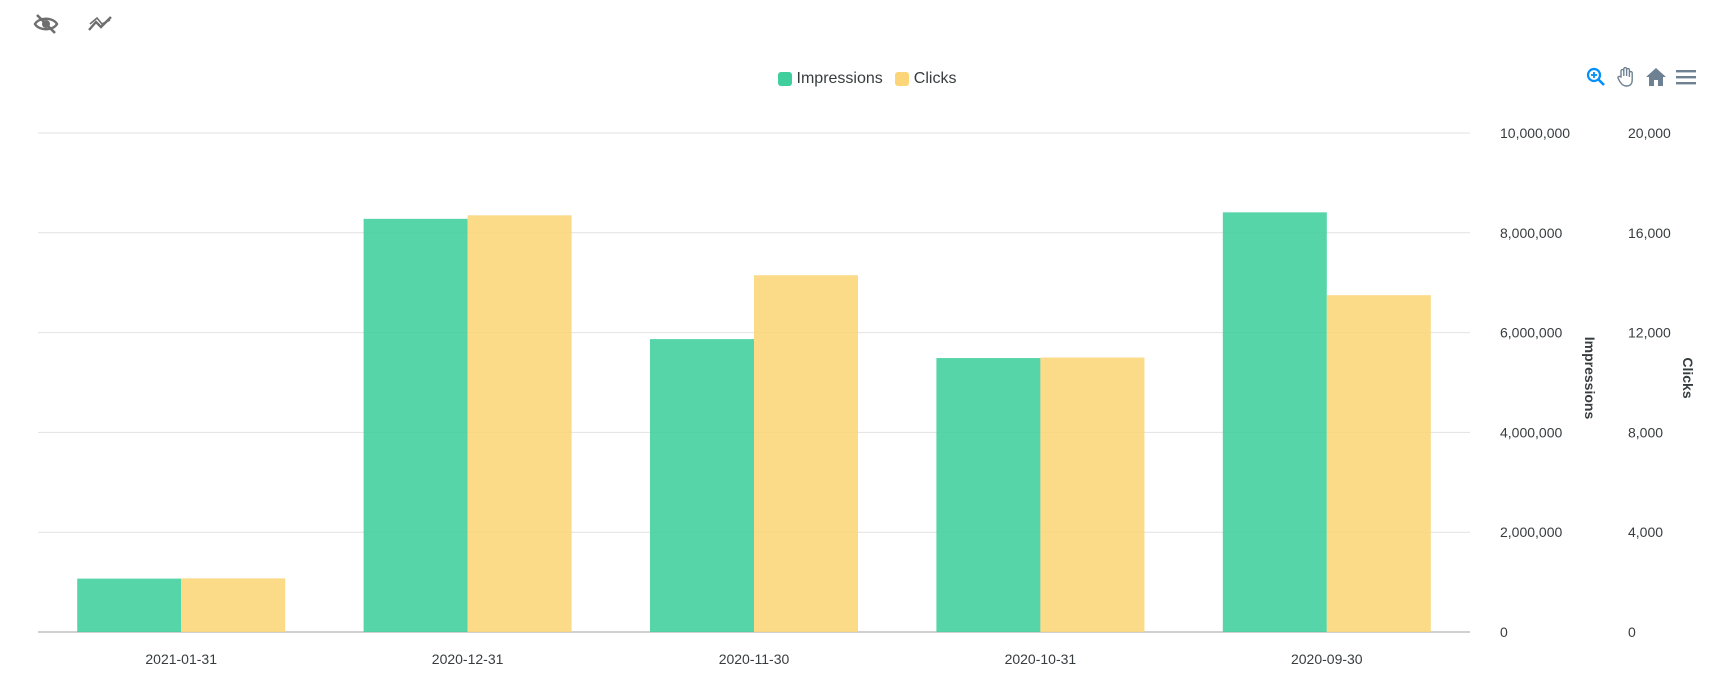 This screenshot has width=1734, height=683. What do you see at coordinates (1645, 532) in the screenshot?
I see `y-tick-label-clicks: 4,000` at bounding box center [1645, 532].